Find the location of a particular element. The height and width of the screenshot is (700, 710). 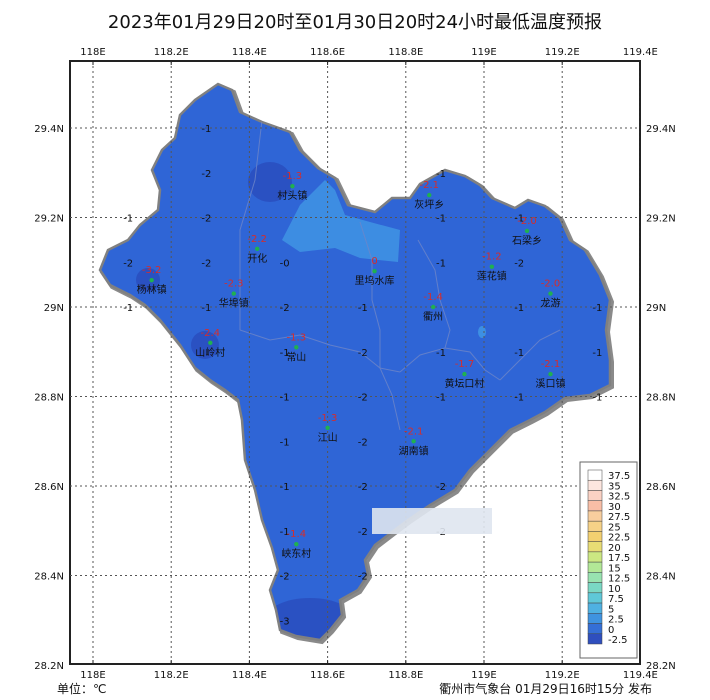

station: -2.0 石梁乡 is located at coordinates (527, 231).